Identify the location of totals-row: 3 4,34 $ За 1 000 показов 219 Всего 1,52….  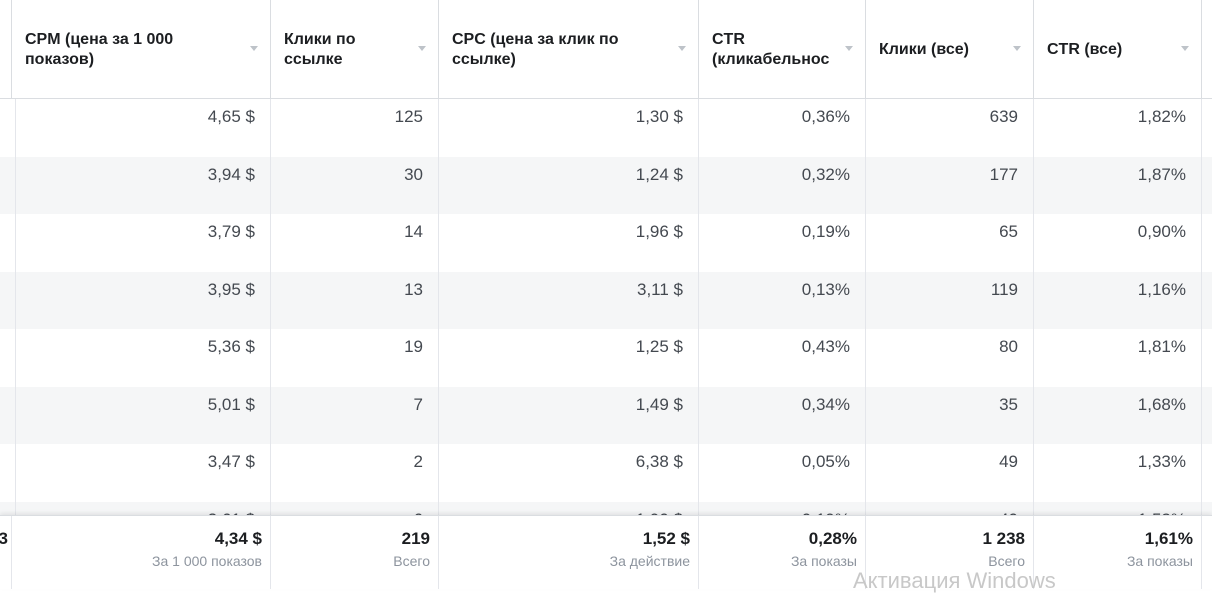
(606, 552).